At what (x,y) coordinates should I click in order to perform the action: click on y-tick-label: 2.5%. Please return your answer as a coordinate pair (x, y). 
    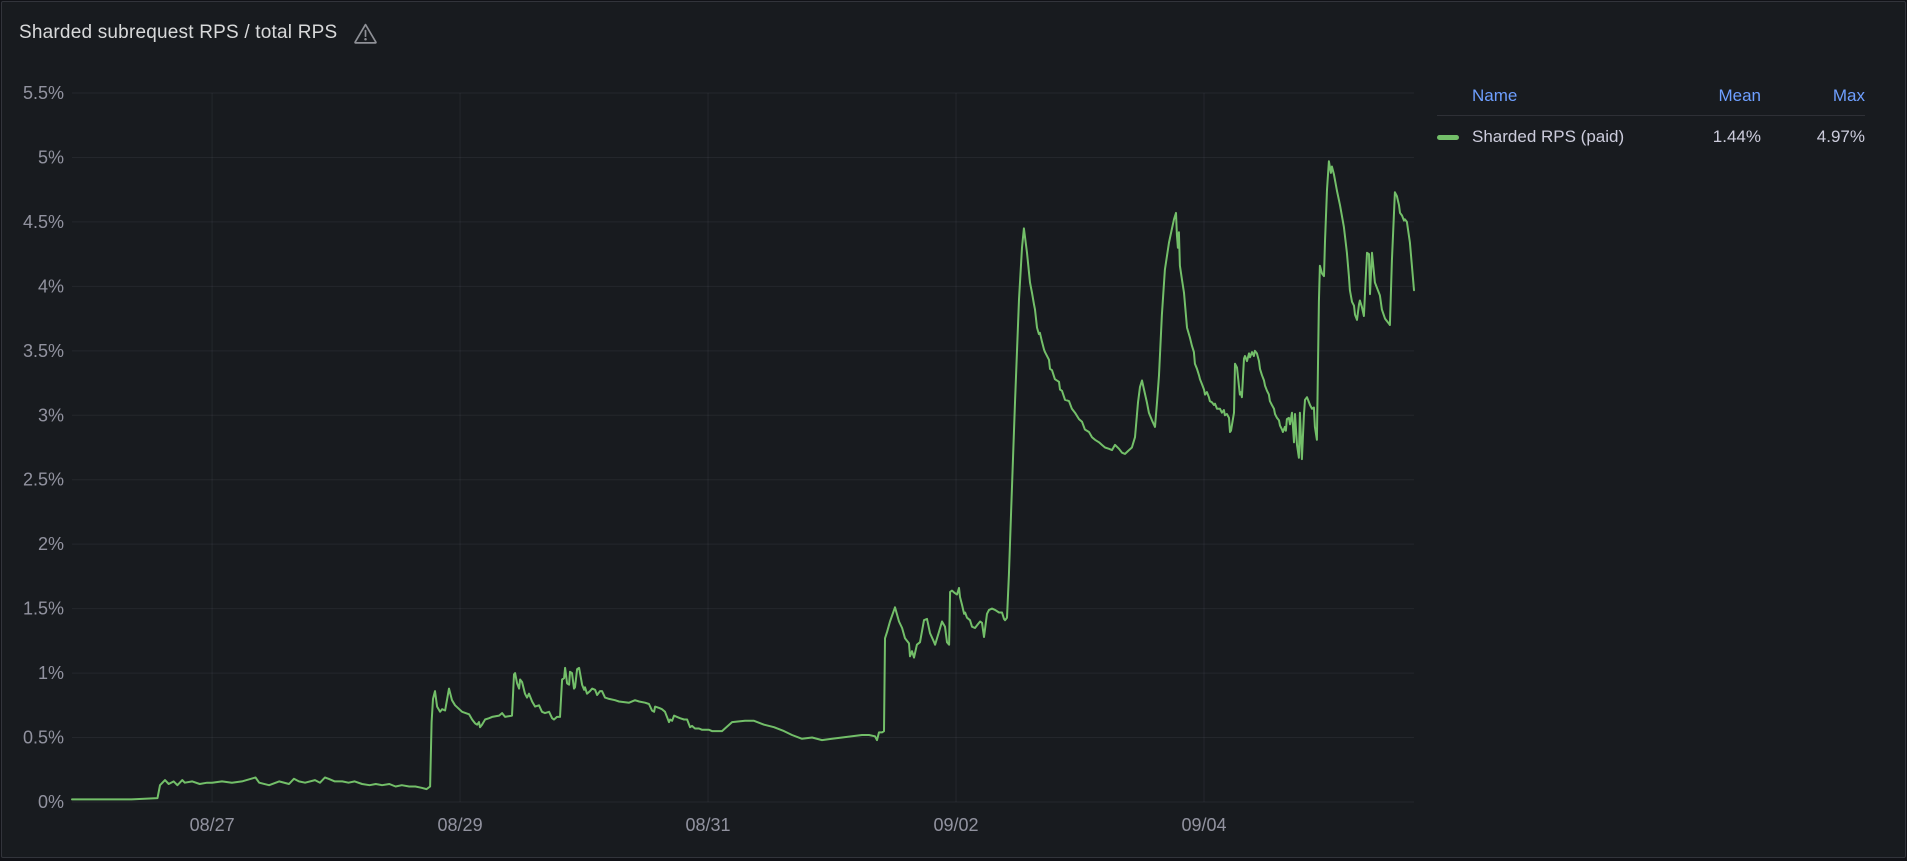
    Looking at the image, I should click on (43, 480).